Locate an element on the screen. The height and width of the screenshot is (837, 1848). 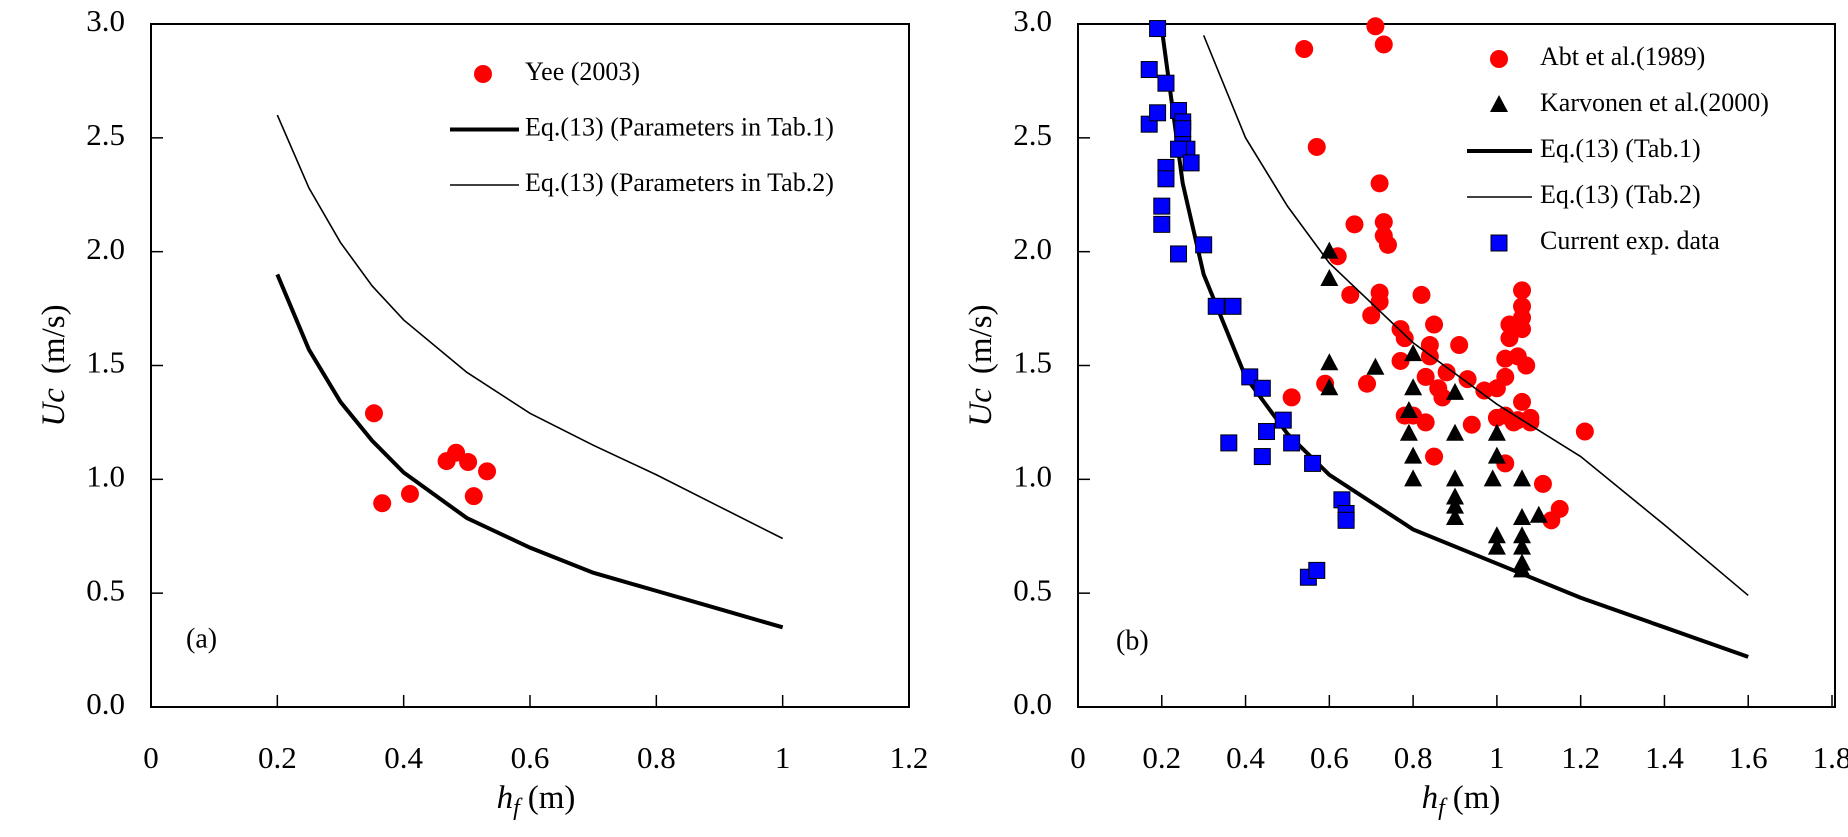
x-tick-label: 1.6 is located at coordinates (1748, 757).